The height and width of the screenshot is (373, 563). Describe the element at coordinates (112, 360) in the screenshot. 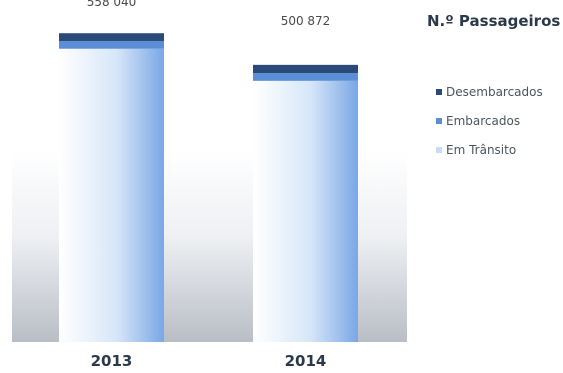

I see `x-tick-label-2013: 2013` at that location.